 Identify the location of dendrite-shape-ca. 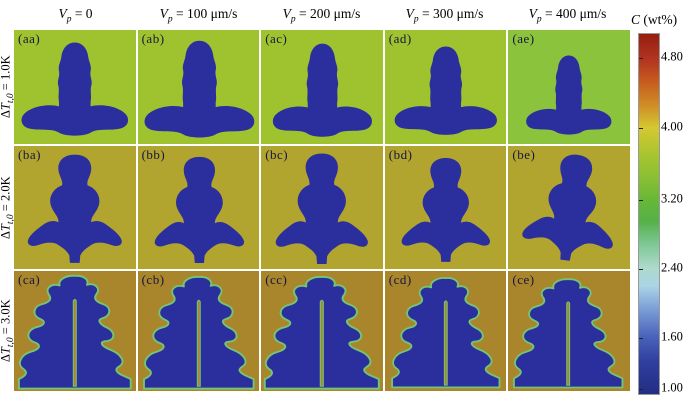
(74, 332).